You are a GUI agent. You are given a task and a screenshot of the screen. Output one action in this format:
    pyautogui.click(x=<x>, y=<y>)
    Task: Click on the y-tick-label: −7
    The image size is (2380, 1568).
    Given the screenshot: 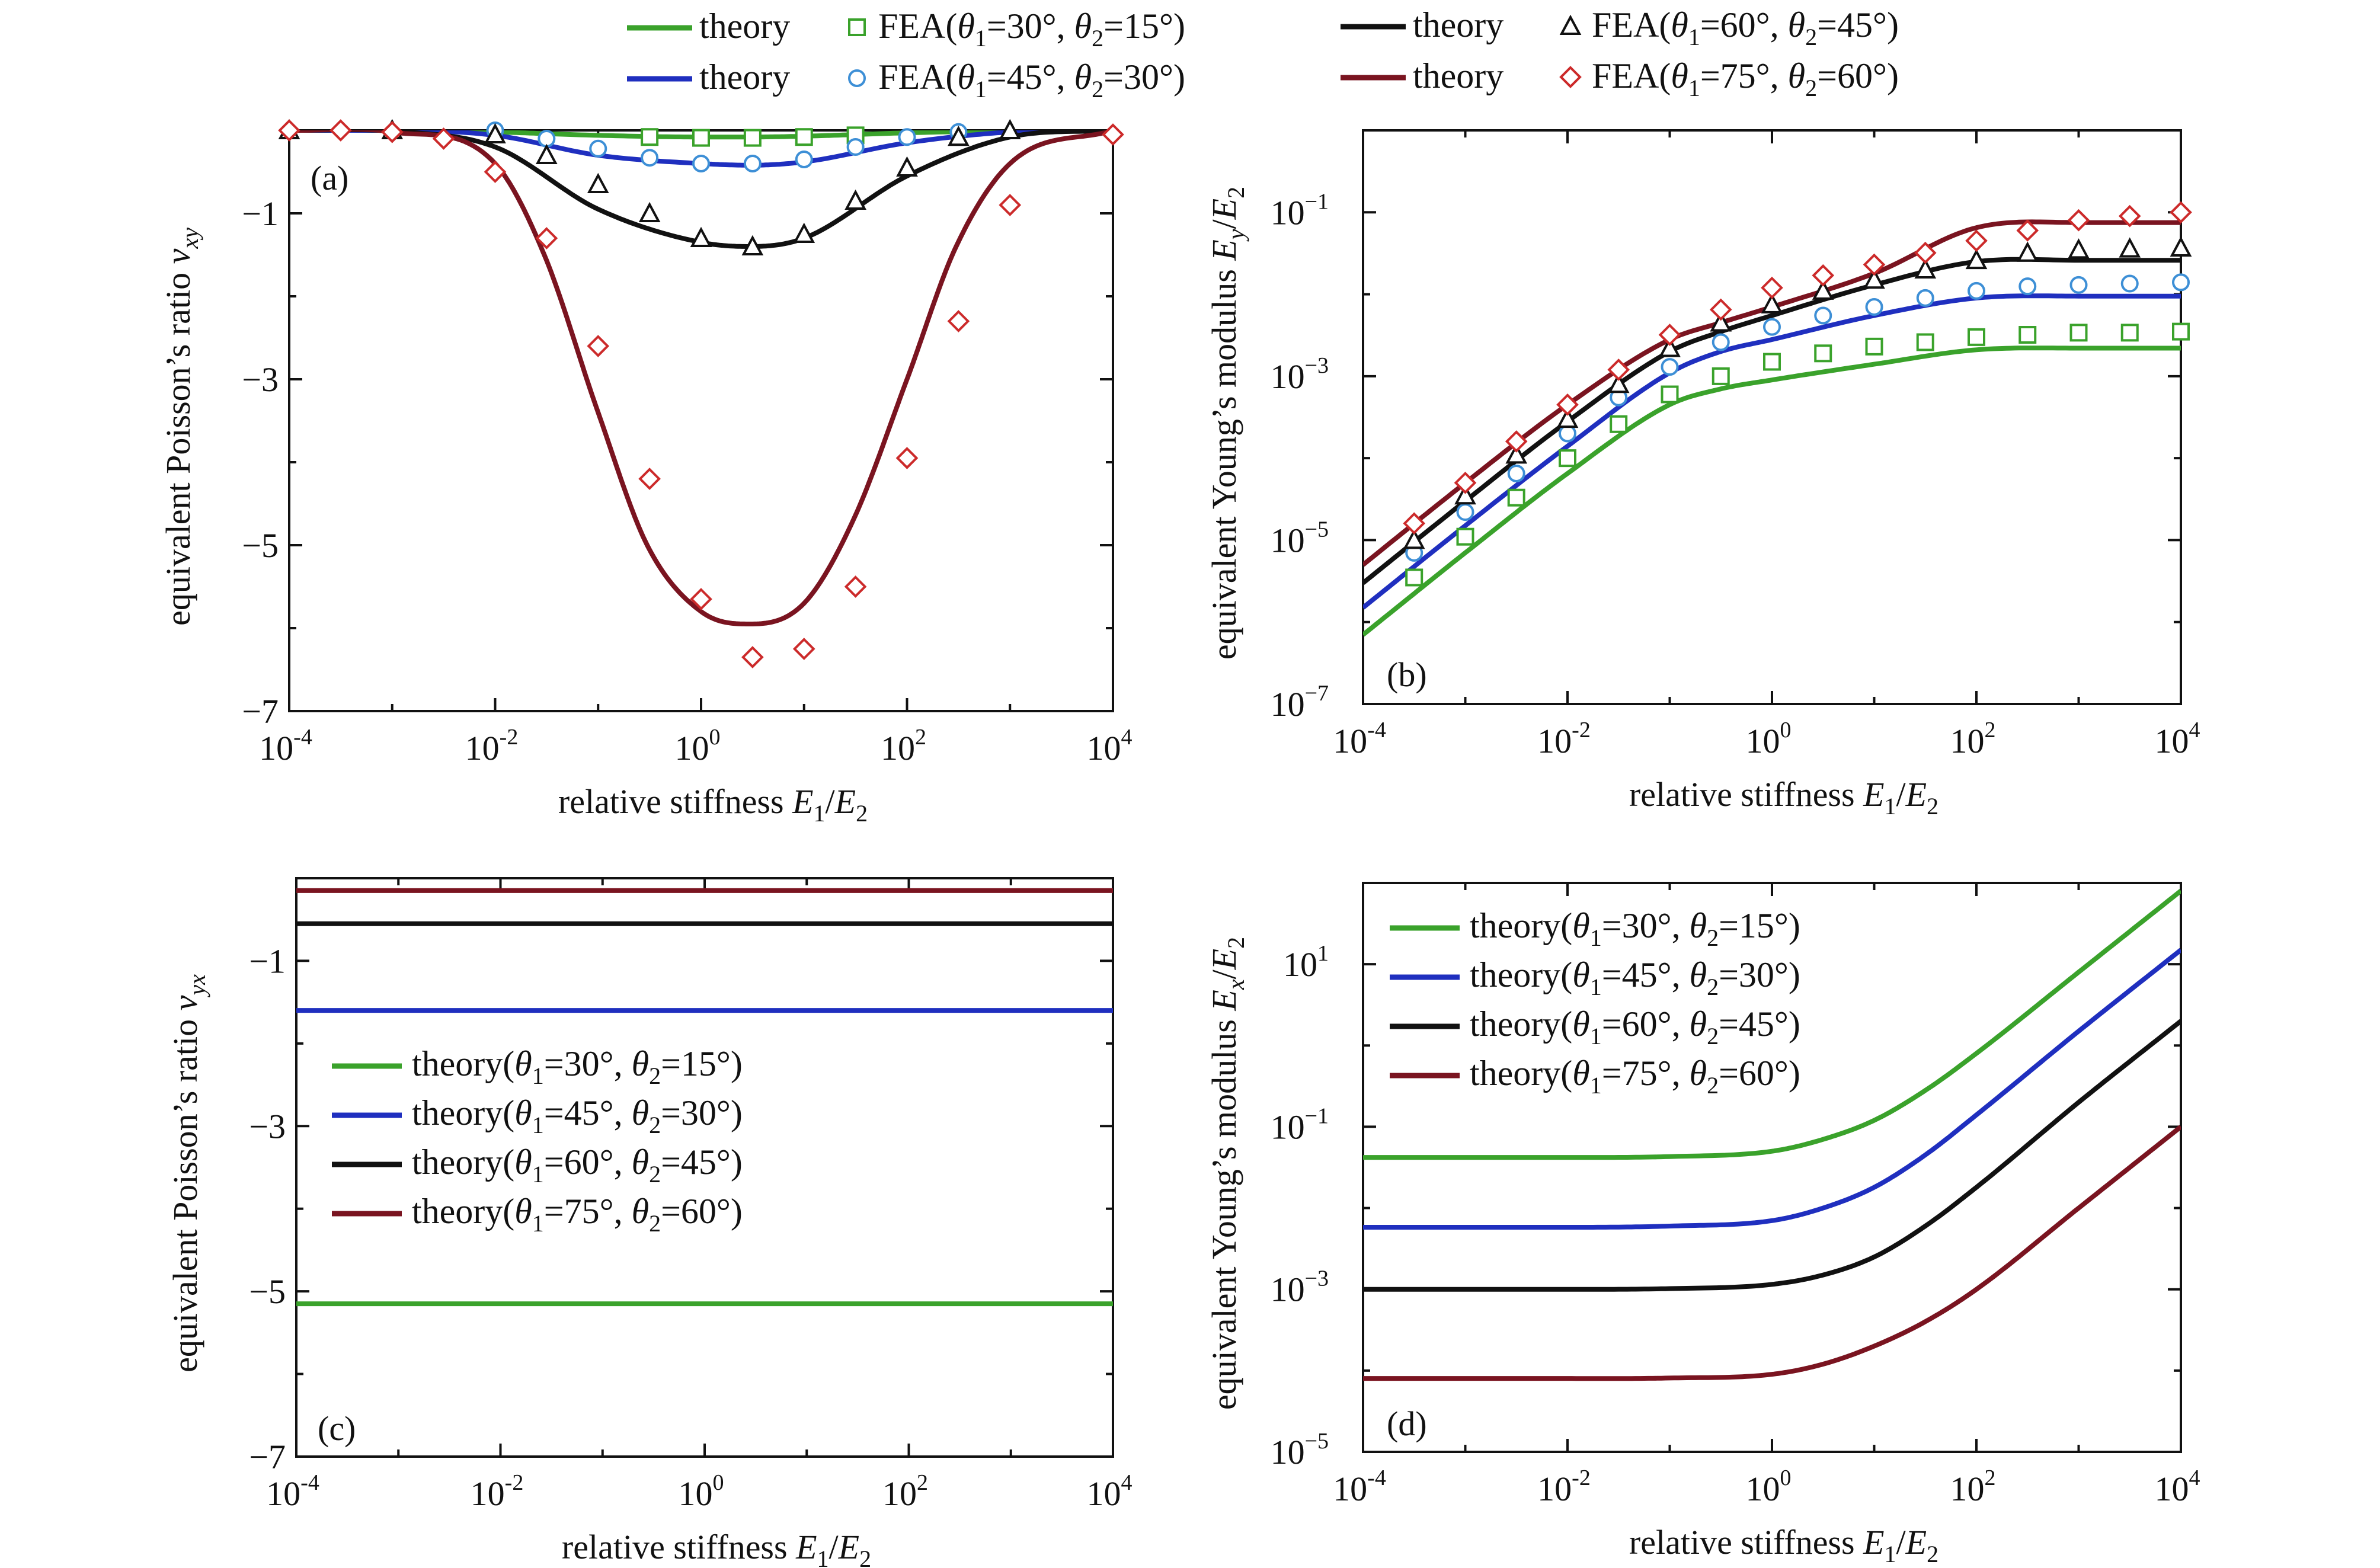 What is the action you would take?
    pyautogui.click(x=267, y=1457)
    